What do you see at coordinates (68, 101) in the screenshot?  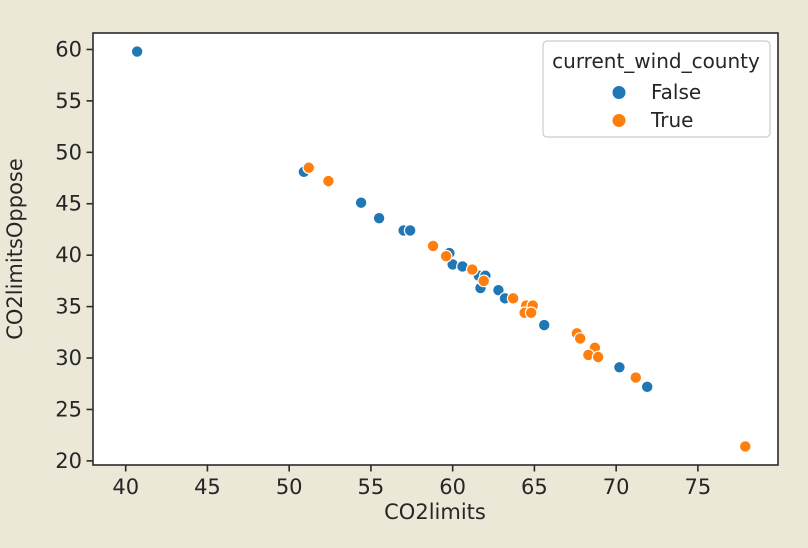 I see `y-tick-label: 55` at bounding box center [68, 101].